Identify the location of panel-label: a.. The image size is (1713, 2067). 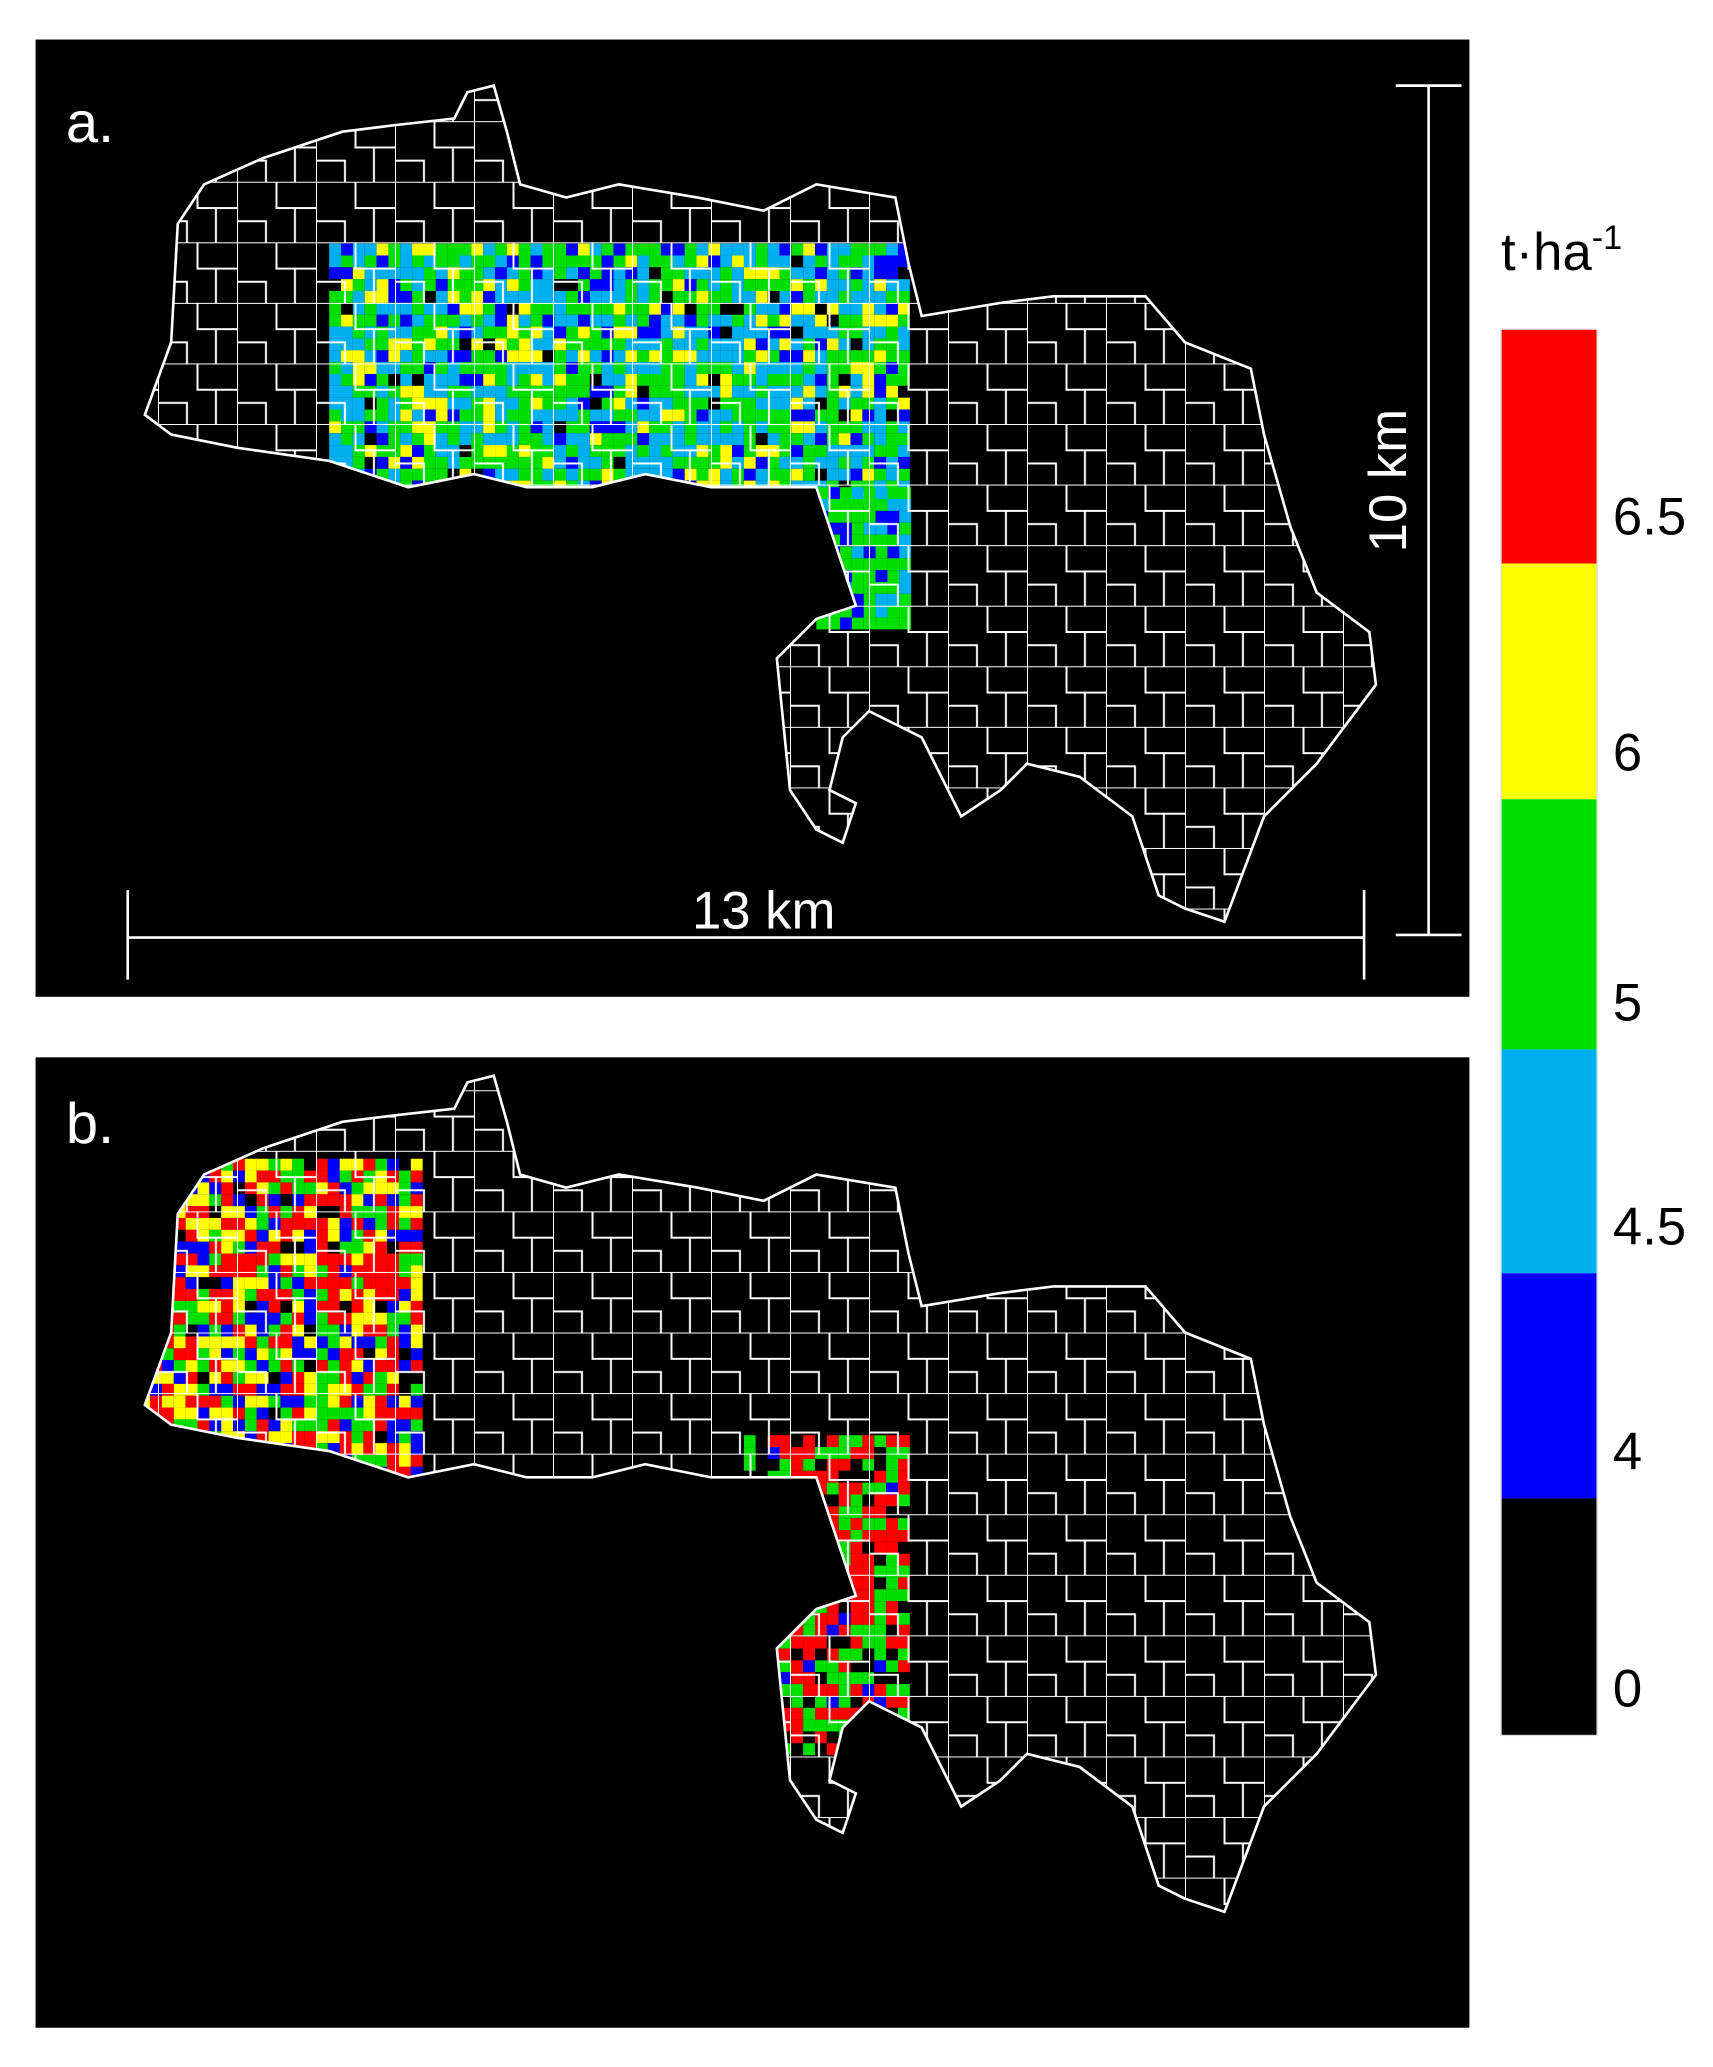
(90, 123).